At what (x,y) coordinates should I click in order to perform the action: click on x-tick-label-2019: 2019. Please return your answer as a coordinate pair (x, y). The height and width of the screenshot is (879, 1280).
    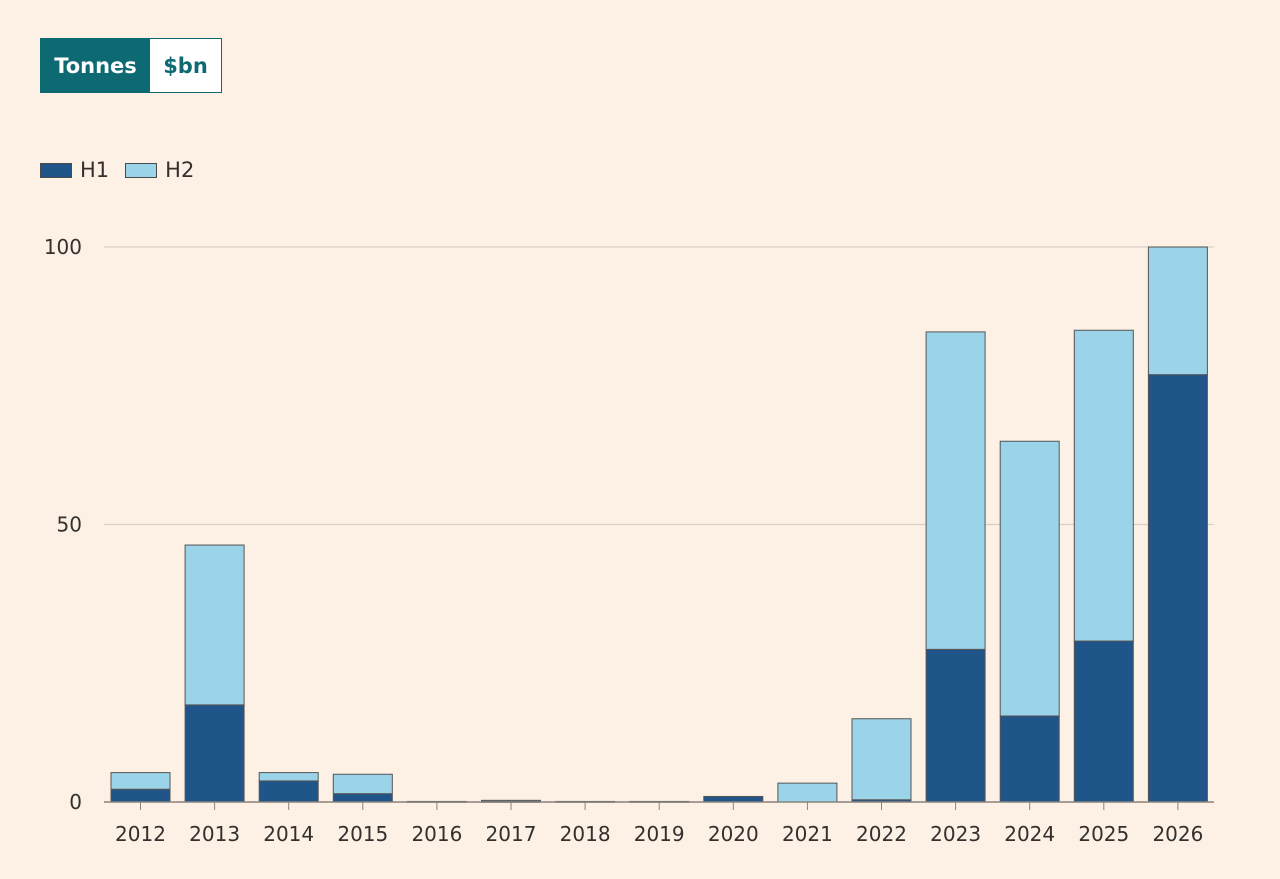
    Looking at the image, I should click on (659, 834).